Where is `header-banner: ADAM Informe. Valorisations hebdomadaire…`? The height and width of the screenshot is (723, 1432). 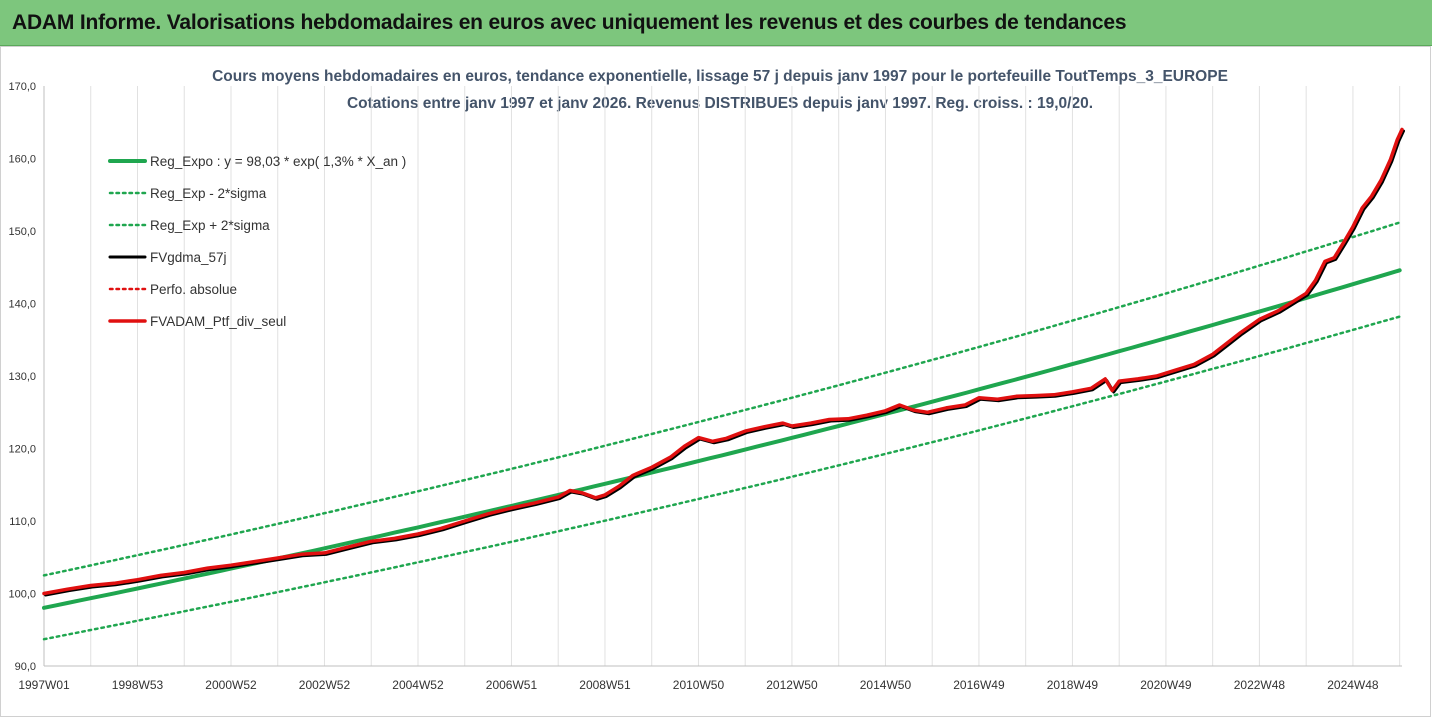
header-banner: ADAM Informe. Valorisations hebdomadaire… is located at coordinates (716, 23).